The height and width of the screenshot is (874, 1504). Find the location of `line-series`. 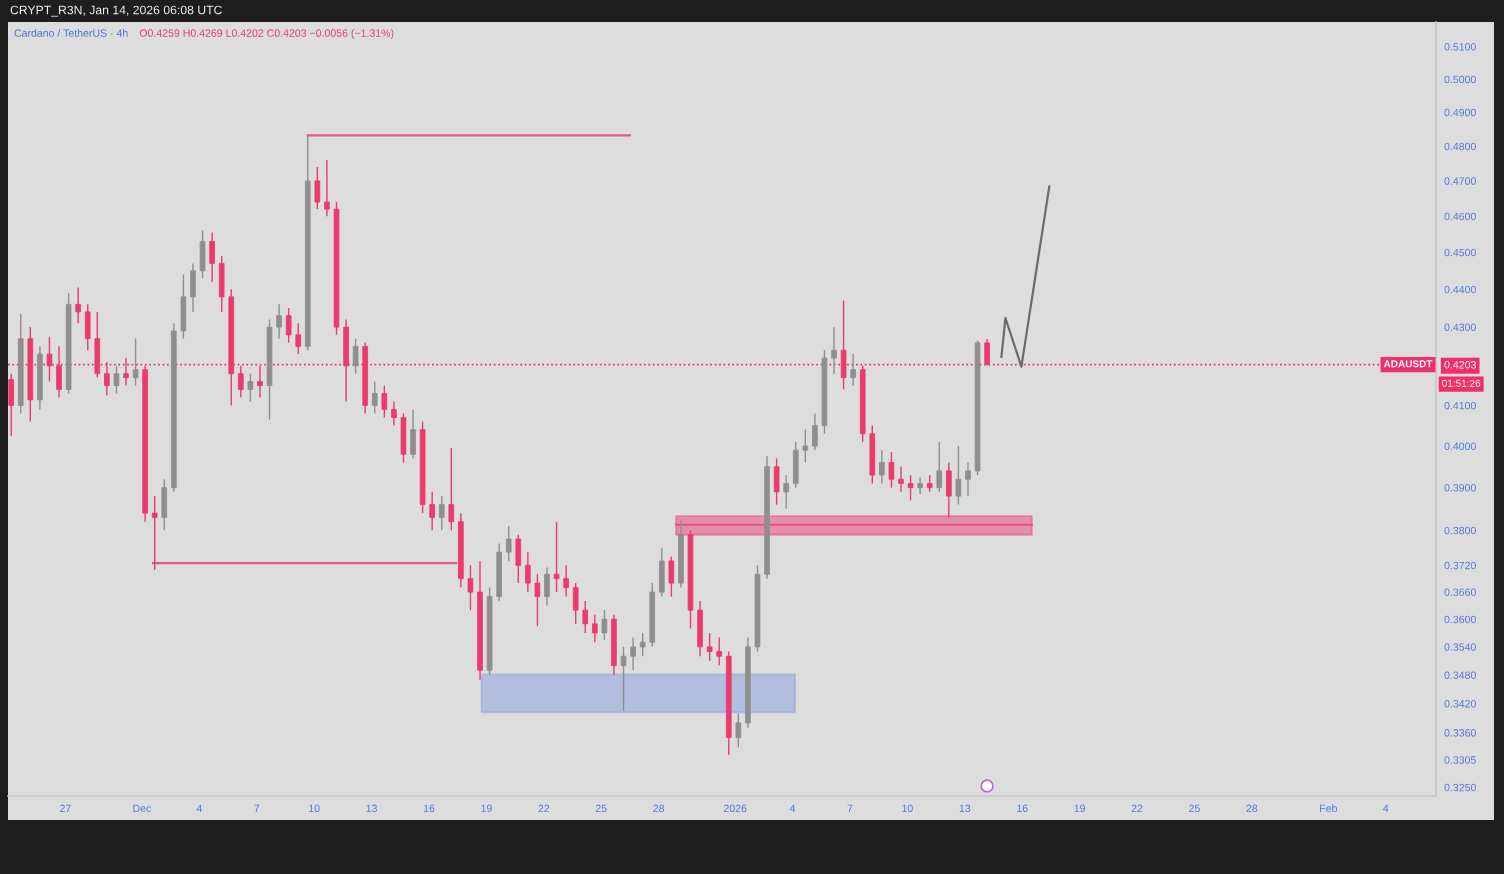

line-series is located at coordinates (1025, 276).